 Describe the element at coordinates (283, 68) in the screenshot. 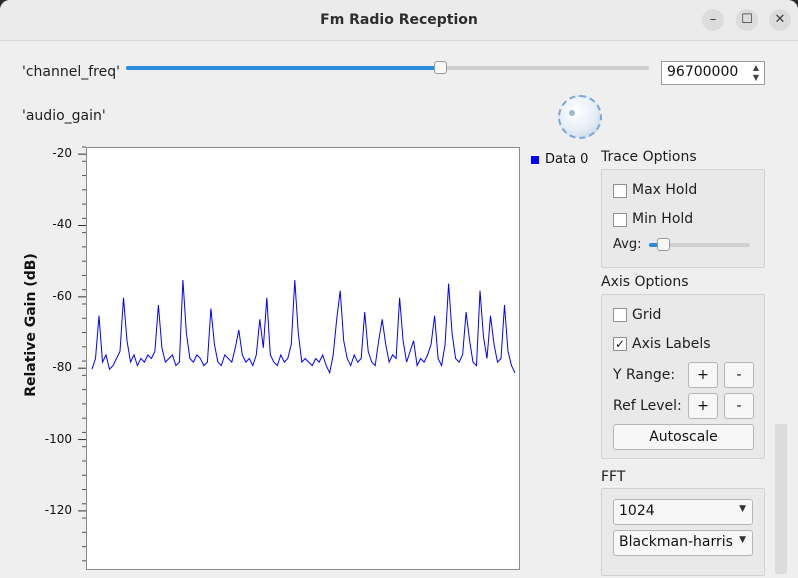

I see `channel-freq-slider-fill` at that location.